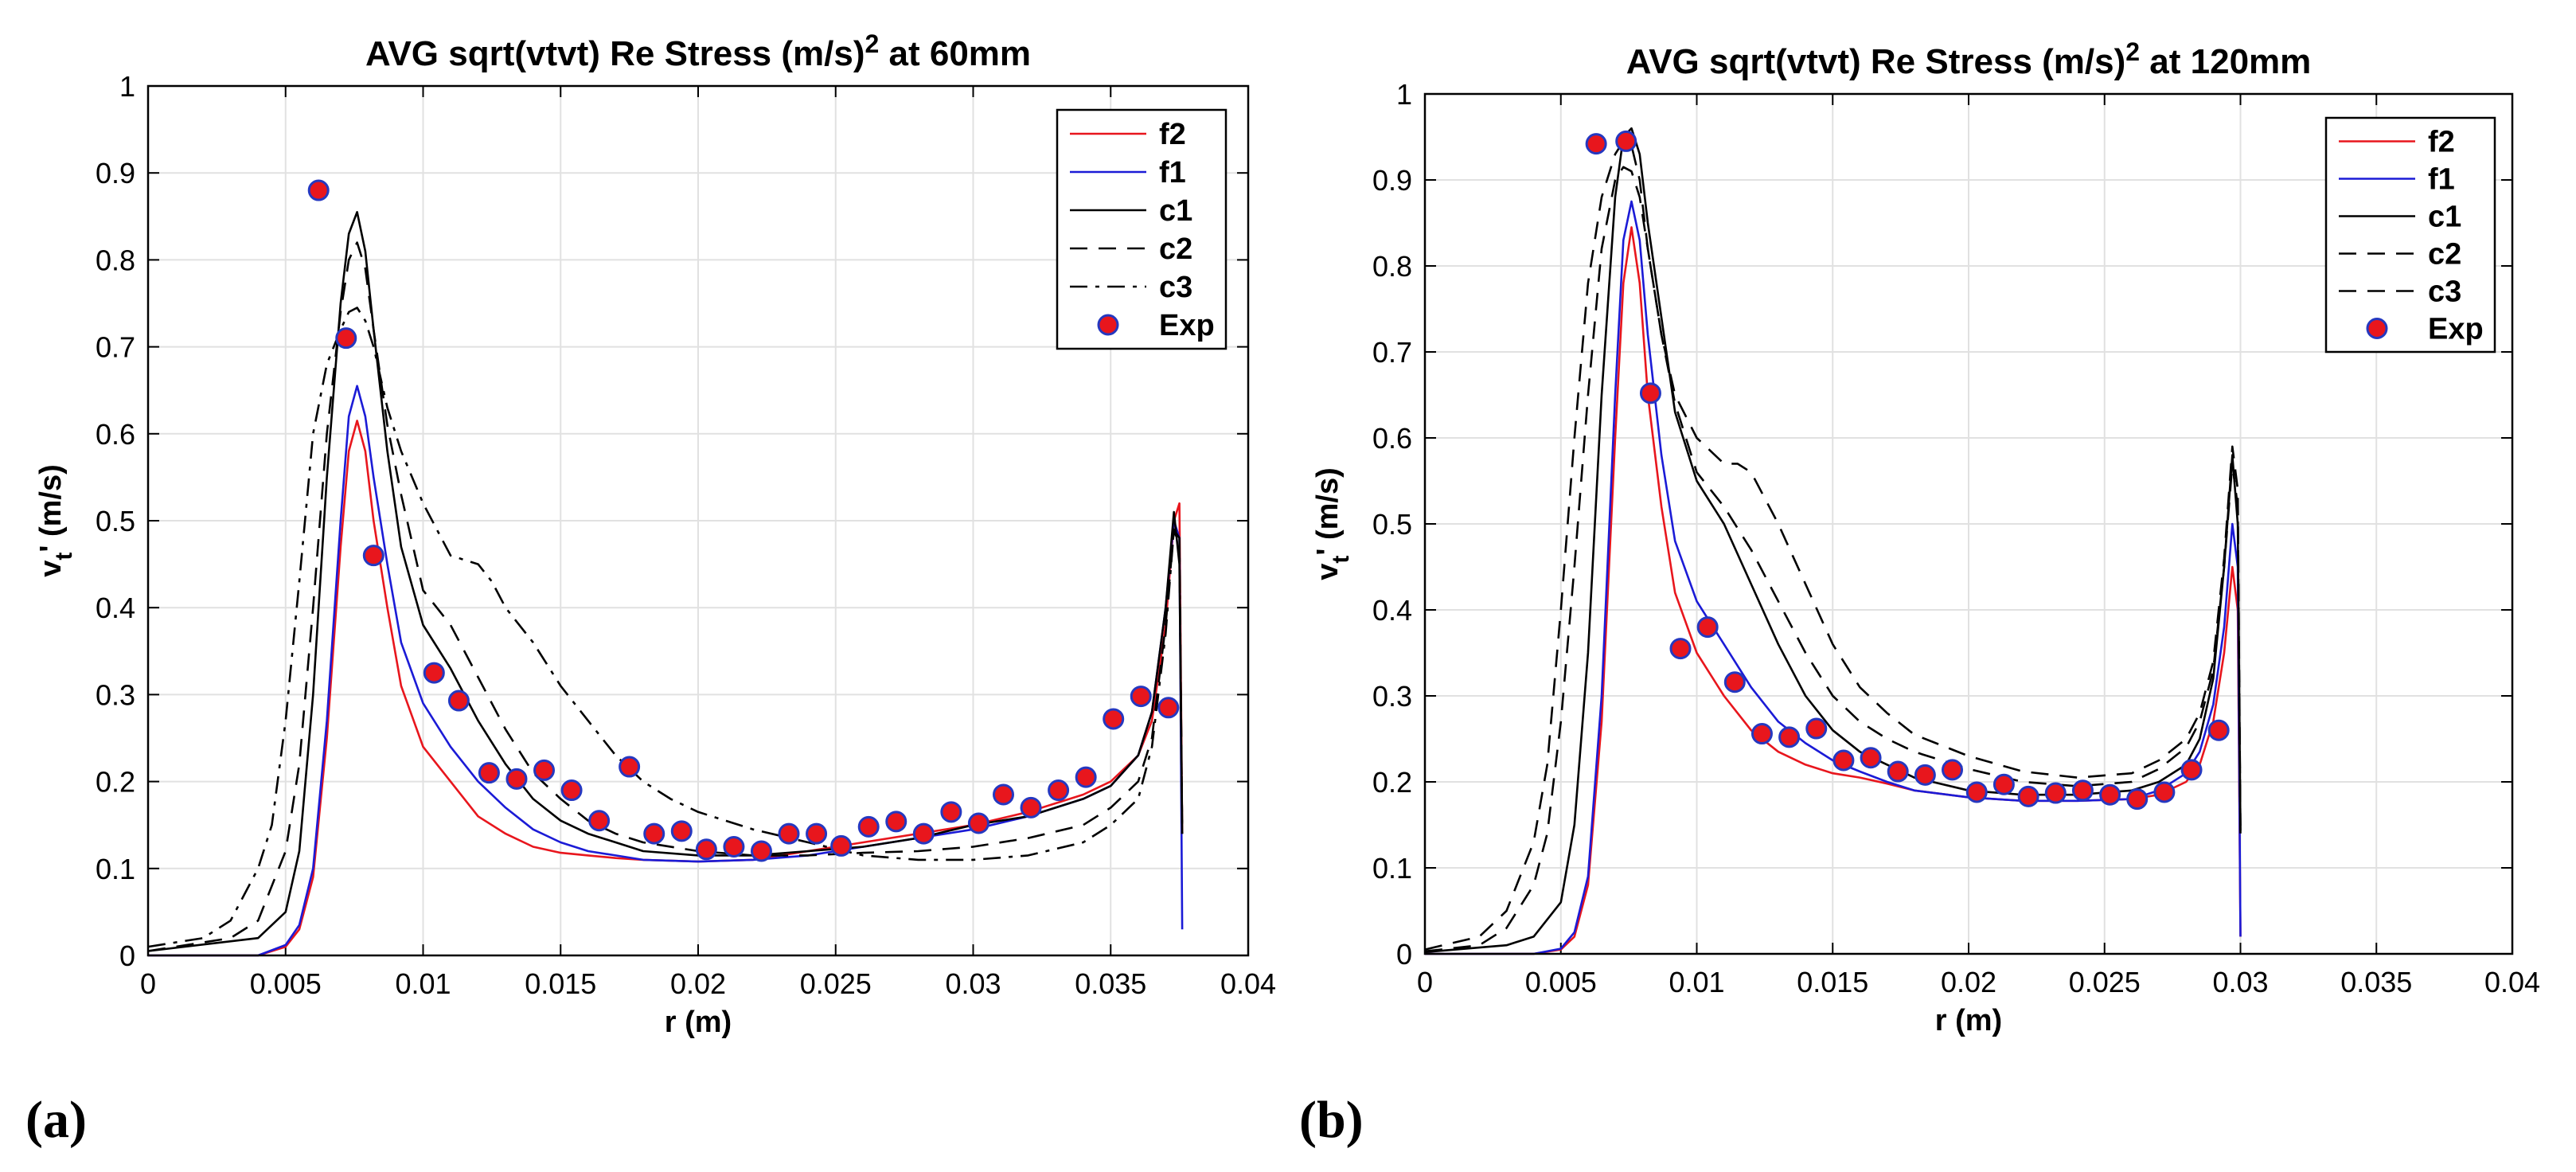 Image resolution: width=2576 pixels, height=1172 pixels. What do you see at coordinates (1968, 982) in the screenshot?
I see `panel-b-x-tick-label: 0.02` at bounding box center [1968, 982].